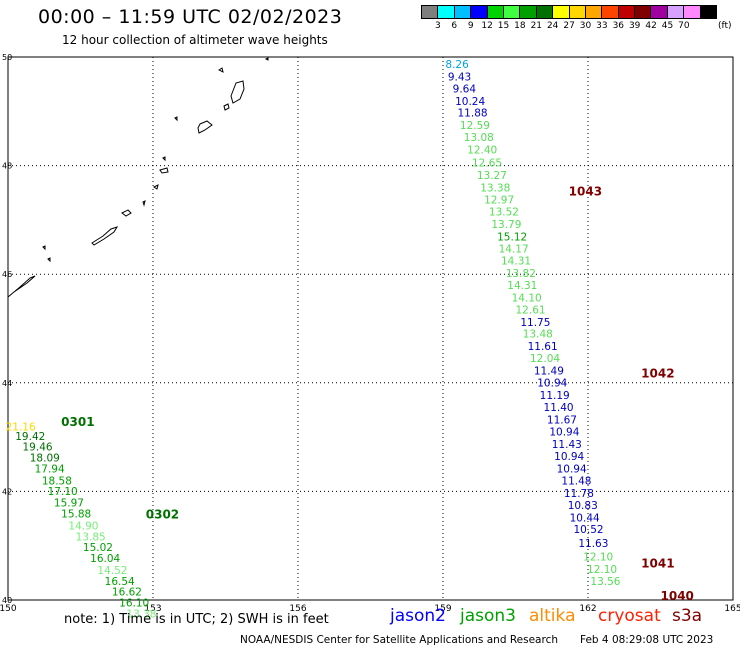 This screenshot has height=650, width=740. I want to click on legend-jason3: jason3, so click(488, 616).